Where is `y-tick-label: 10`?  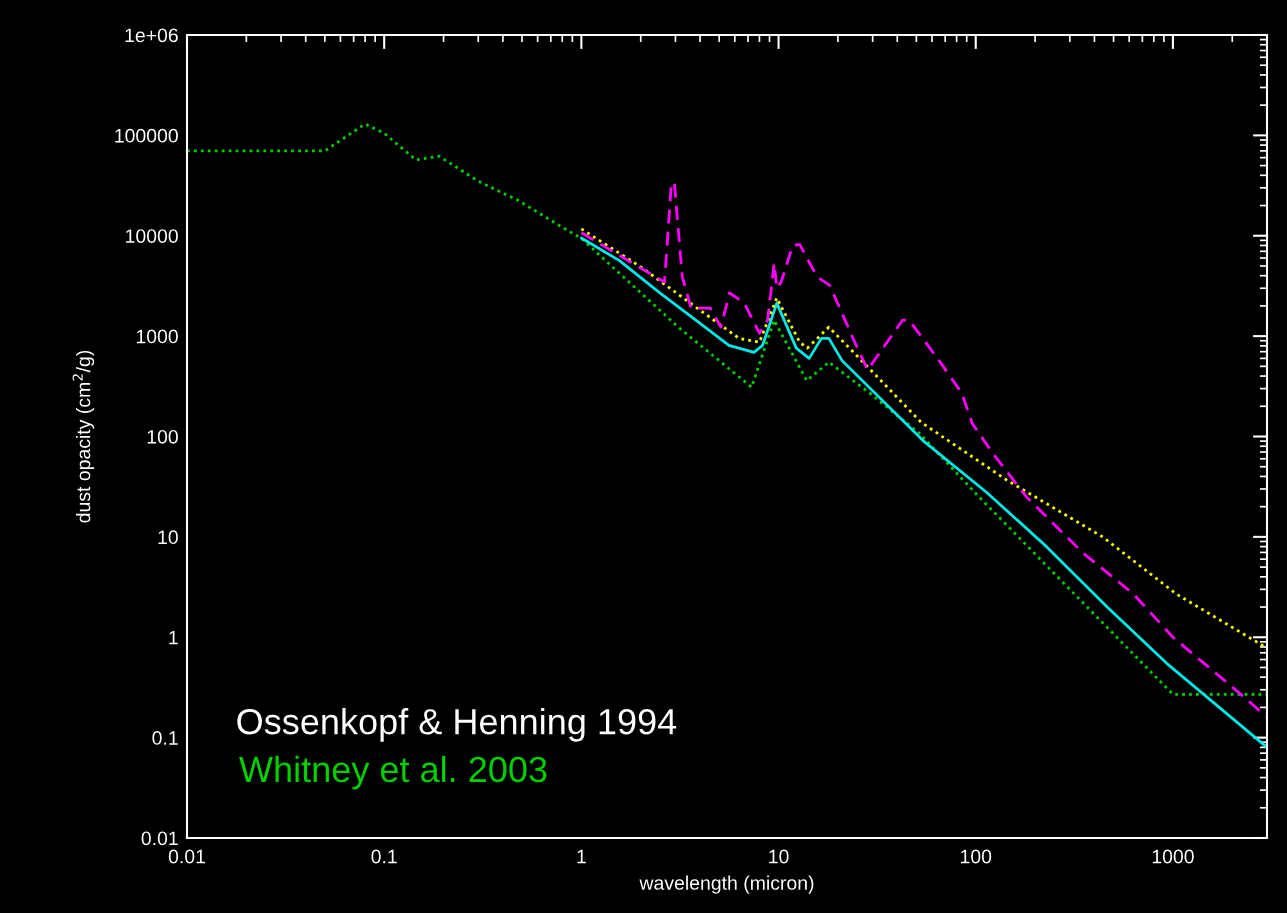 y-tick-label: 10 is located at coordinates (168, 537).